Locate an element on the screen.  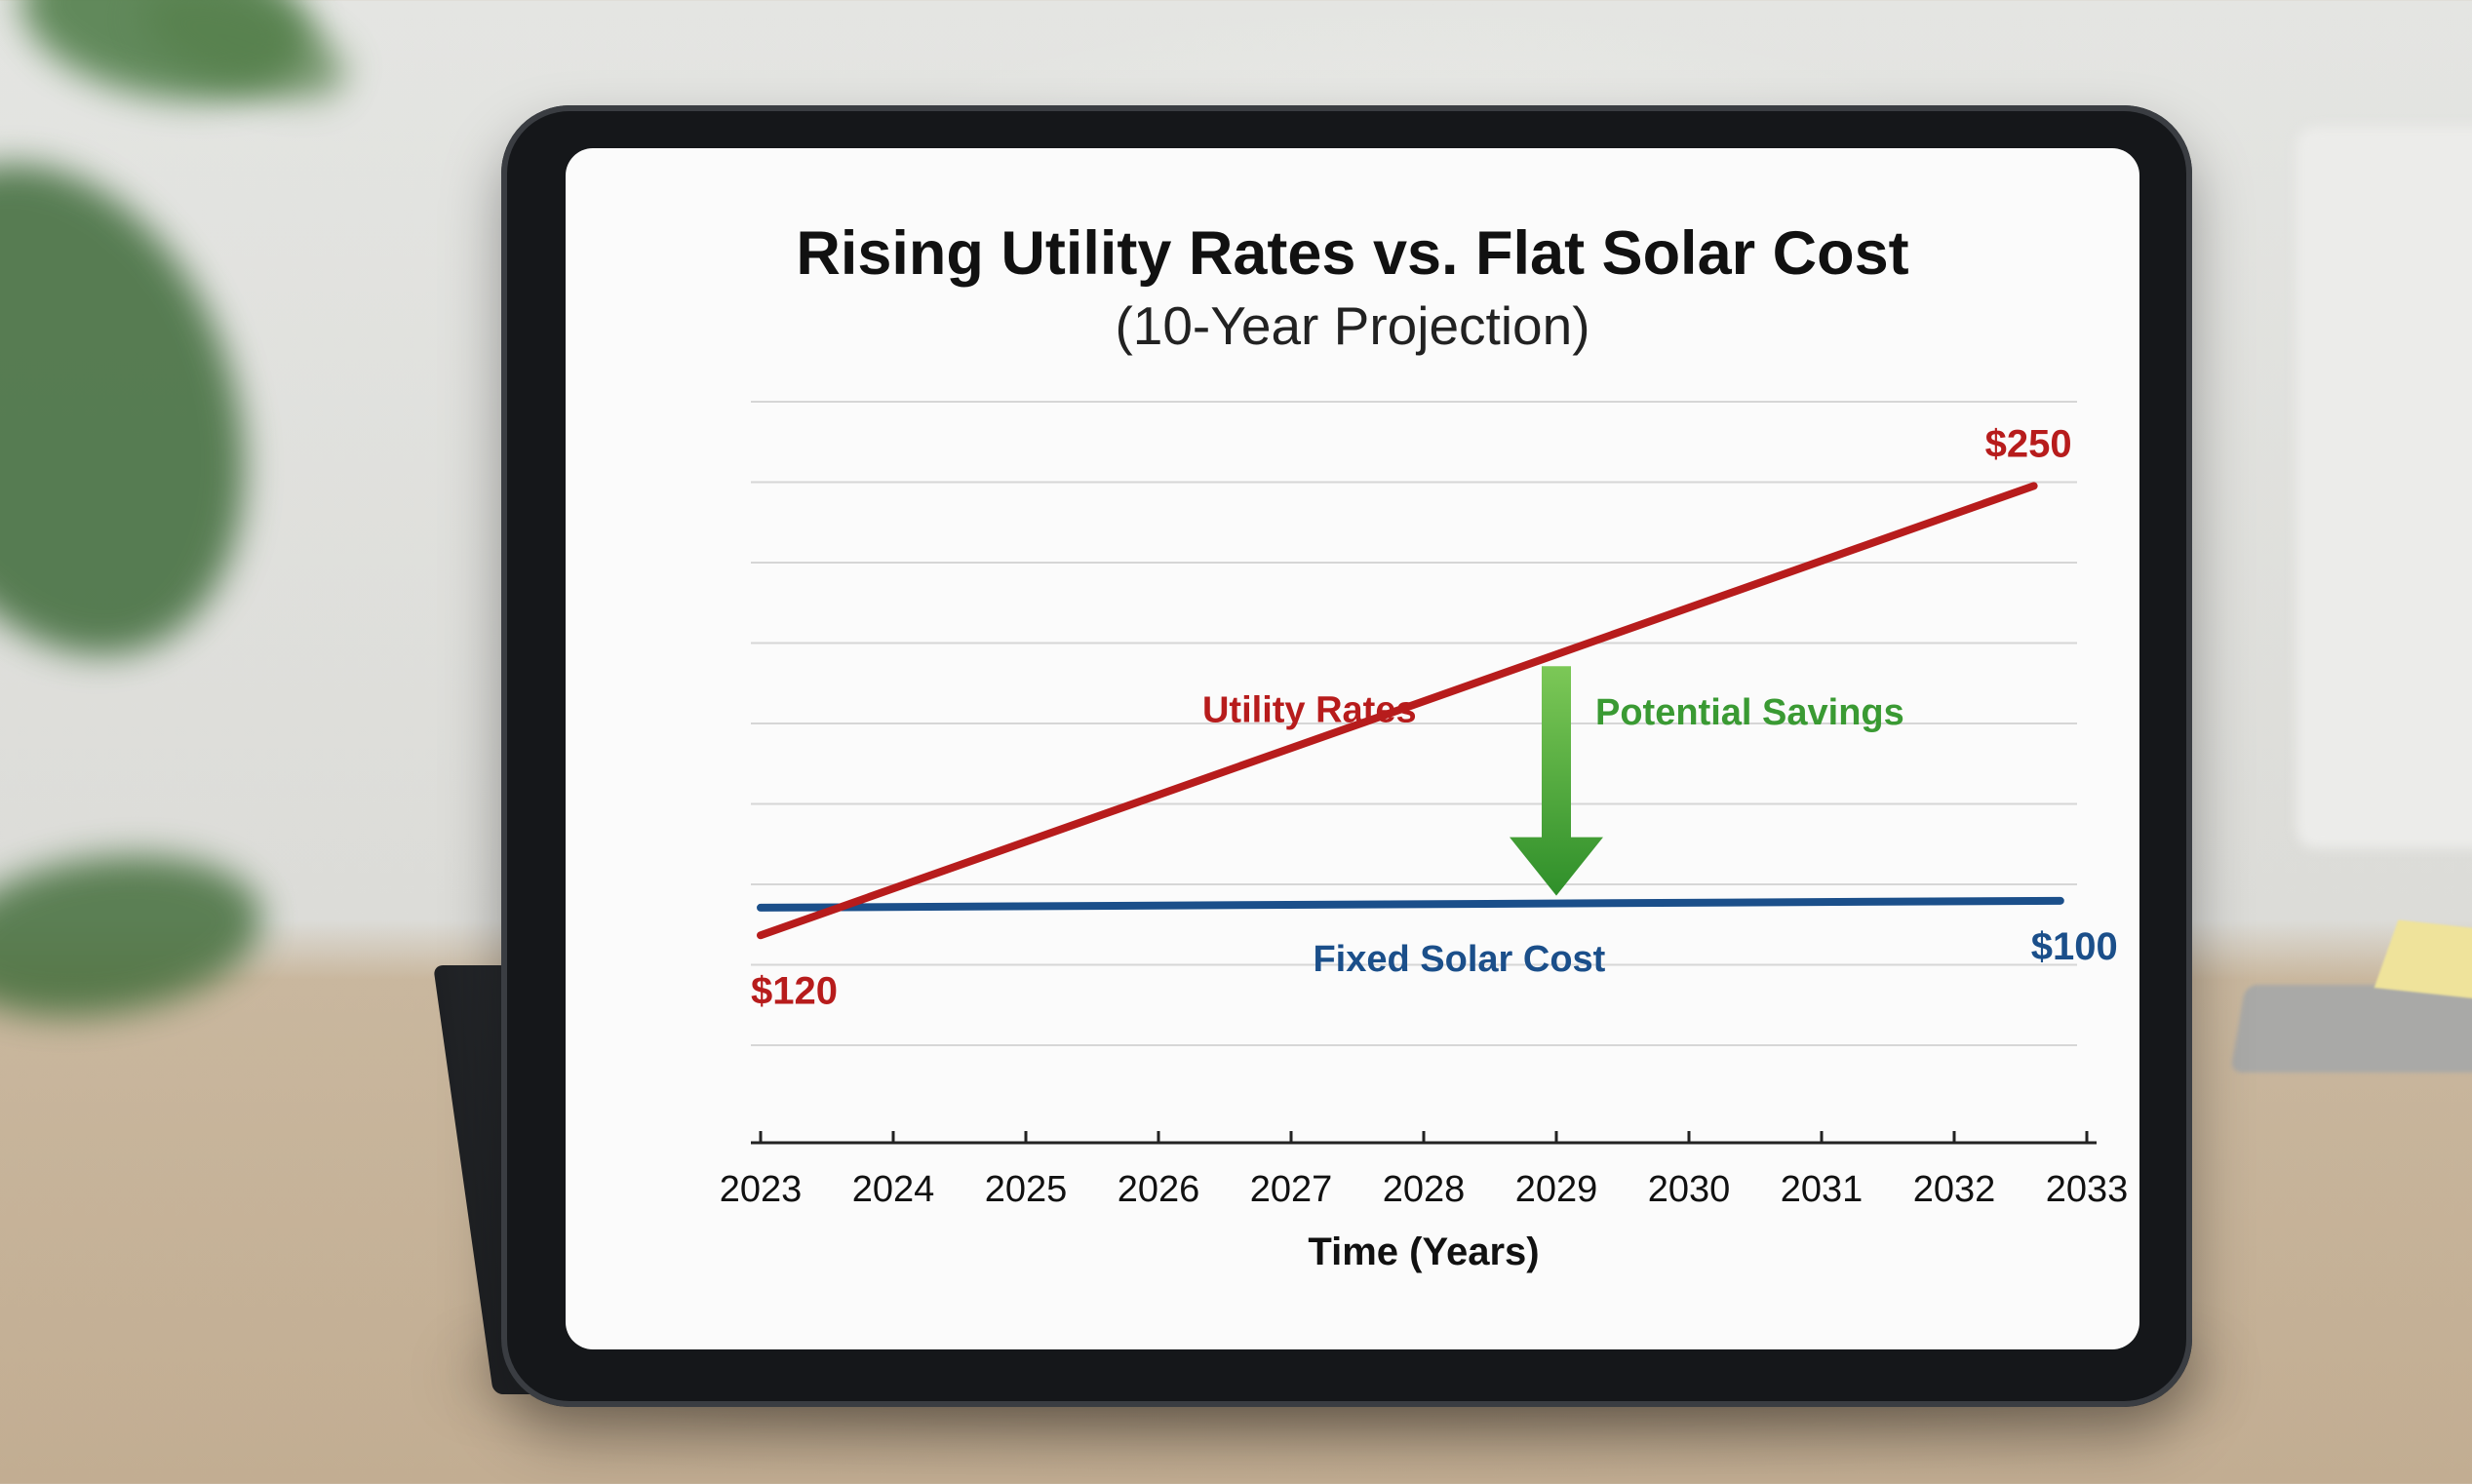
potential-savings-label: Potential Savings is located at coordinates (1749, 712).